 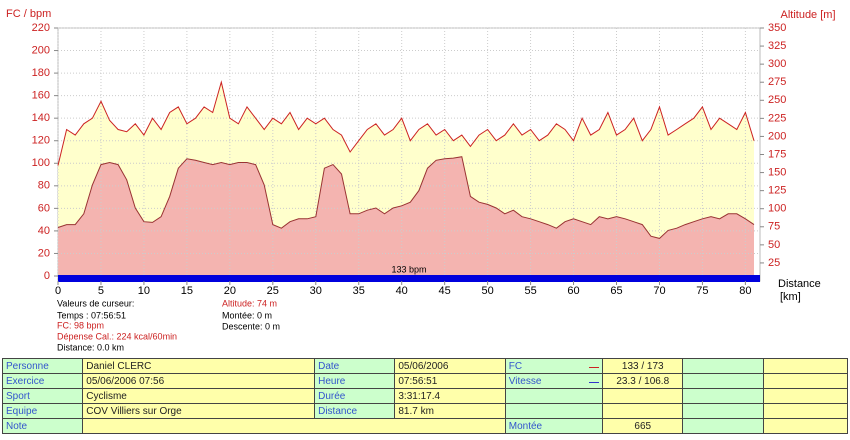 I want to click on x-tick-label: 50, so click(x=487, y=291).